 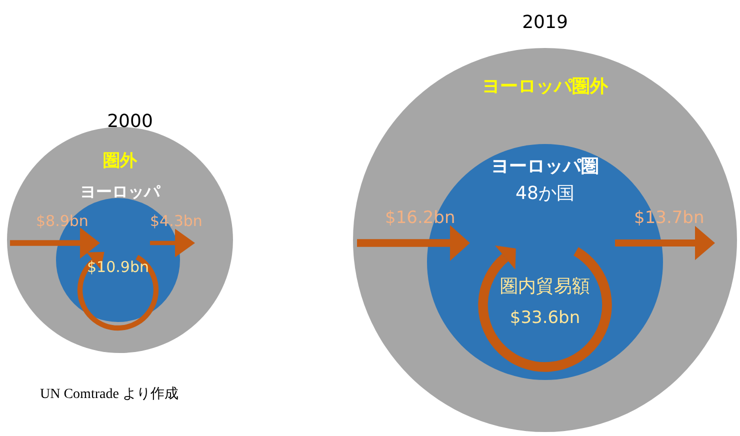 I want to click on text: 2000, so click(x=130, y=121).